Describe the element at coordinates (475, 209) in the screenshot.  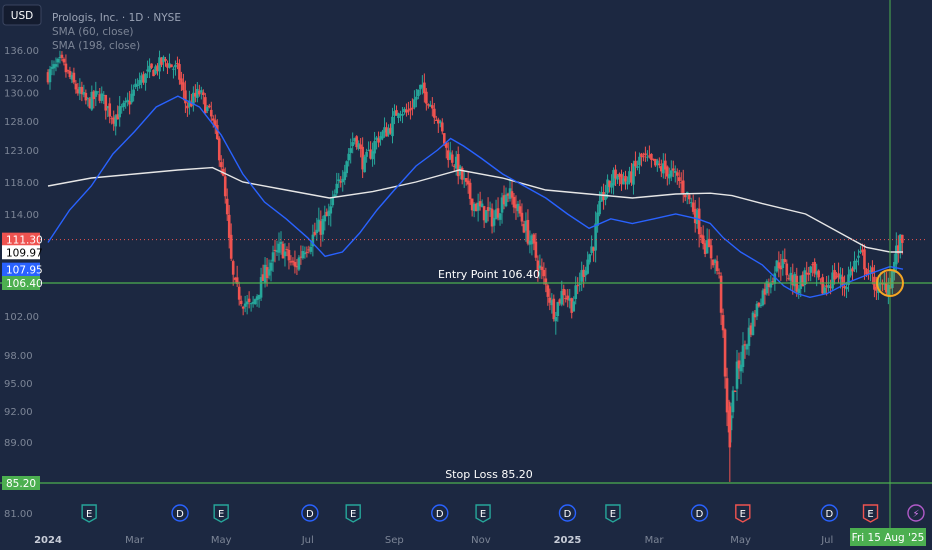
I see `sma-198-line` at that location.